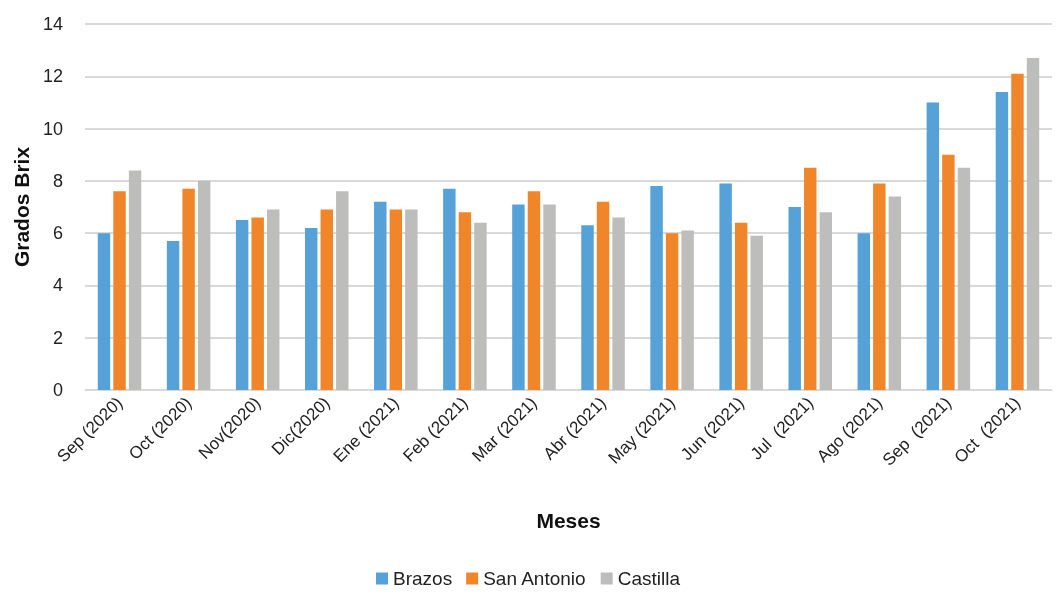  I want to click on y-tick-label: 10, so click(52, 128).